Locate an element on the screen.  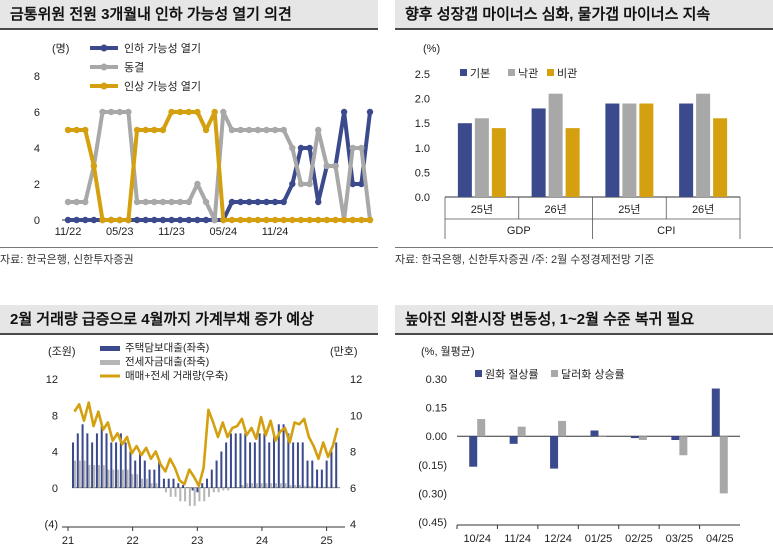
x-tick-label: 10/24 is located at coordinates (477, 539).